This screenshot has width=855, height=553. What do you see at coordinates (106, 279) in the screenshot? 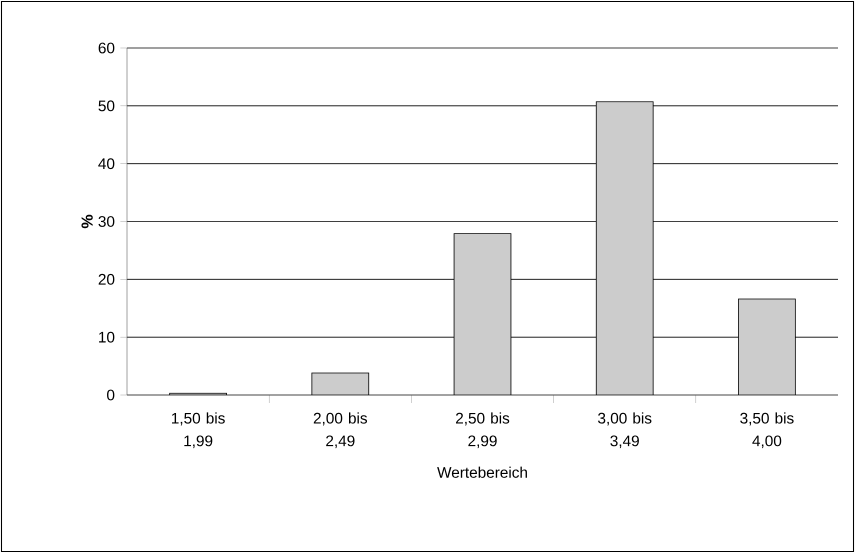
I see `y-tick-label: 20` at bounding box center [106, 279].